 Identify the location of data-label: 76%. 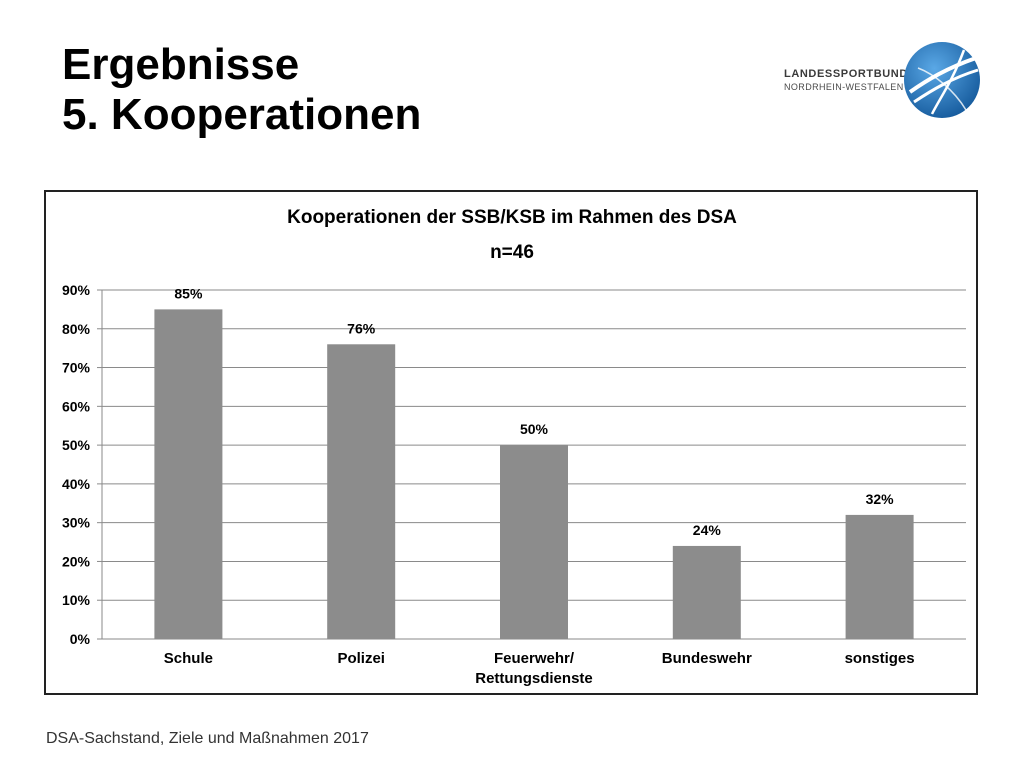
(361, 328).